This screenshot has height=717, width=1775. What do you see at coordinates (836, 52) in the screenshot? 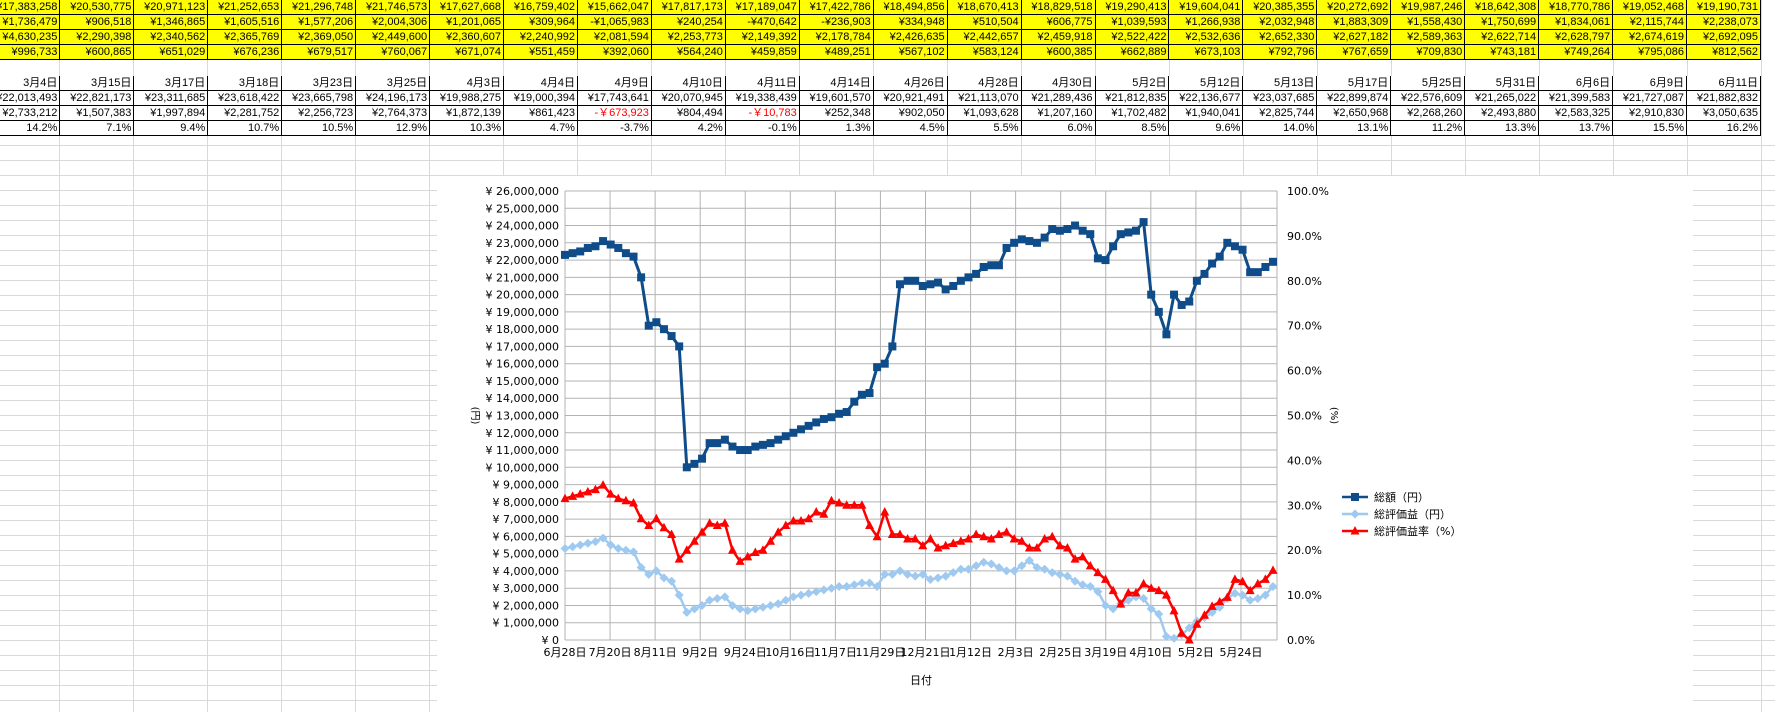
I see `table-cell: ¥489,251` at bounding box center [836, 52].